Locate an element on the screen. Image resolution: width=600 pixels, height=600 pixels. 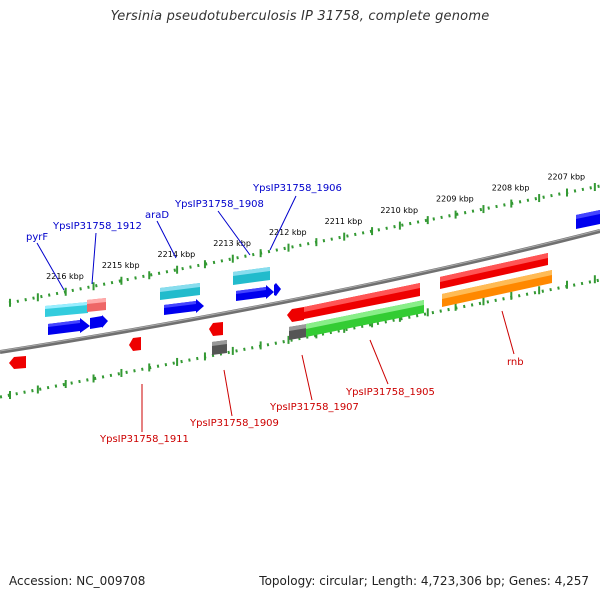
gene-edge-blue-block is located at coordinates (588, 219).